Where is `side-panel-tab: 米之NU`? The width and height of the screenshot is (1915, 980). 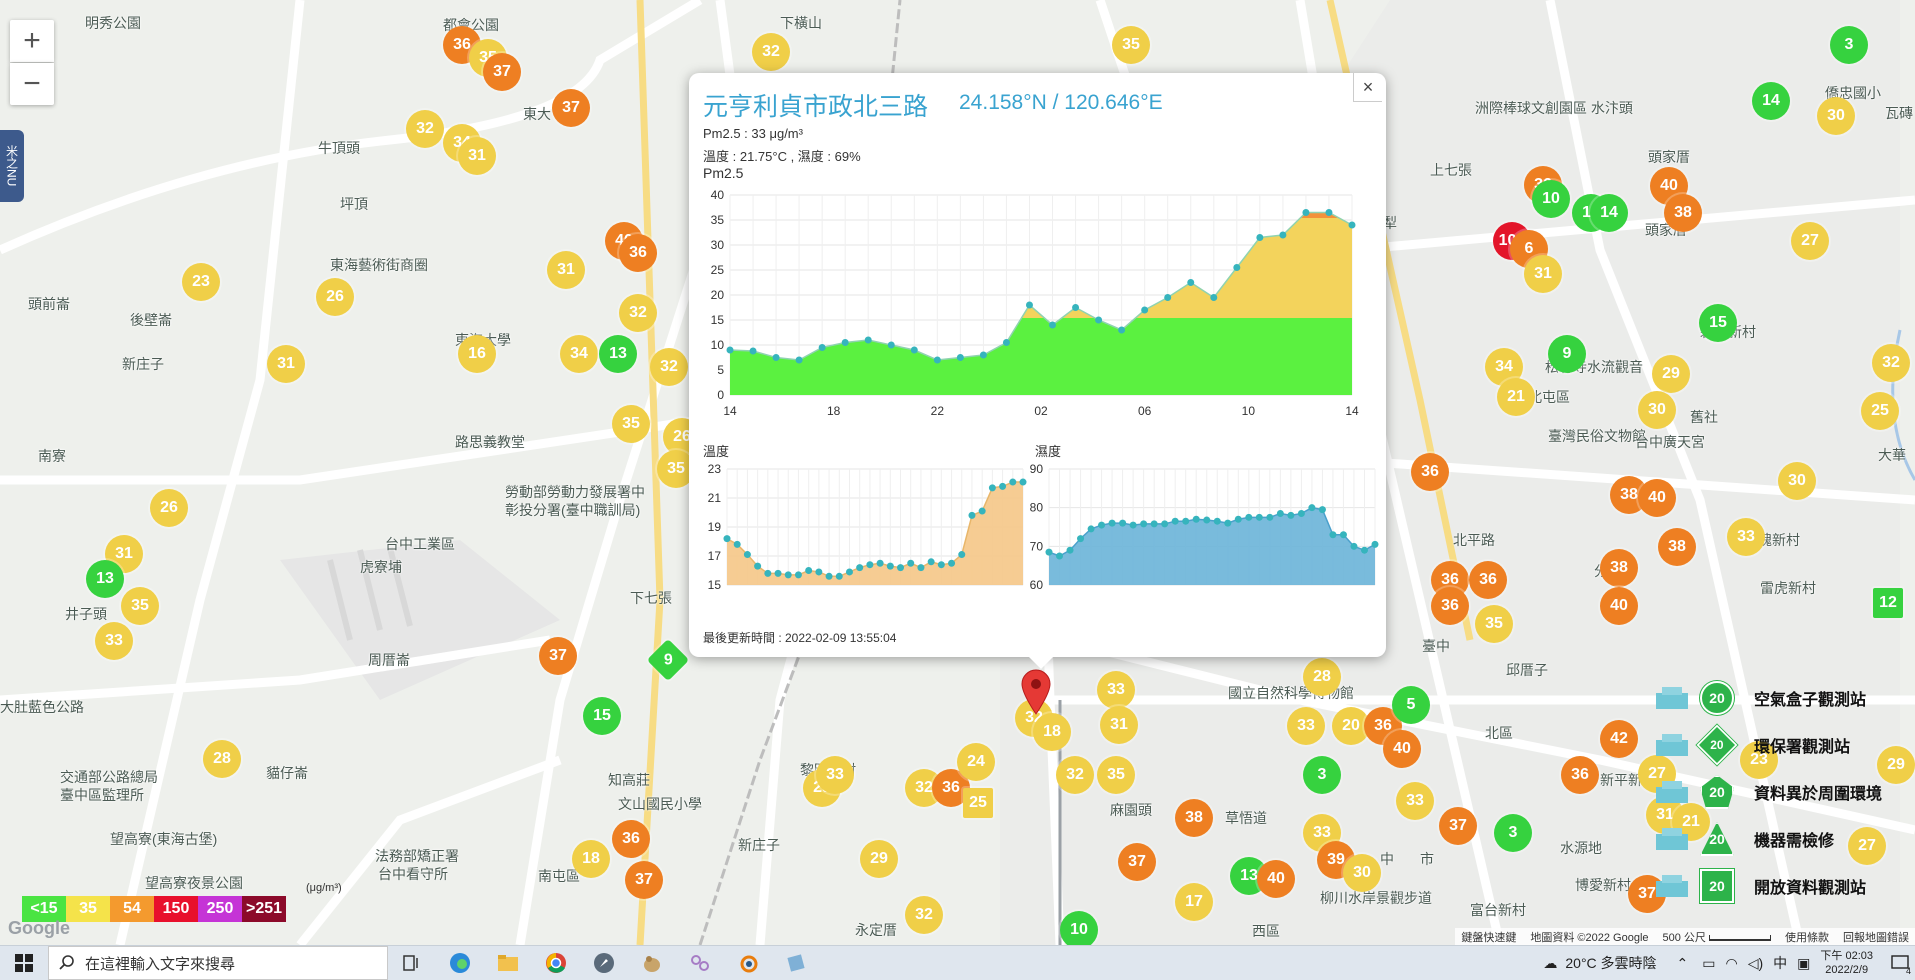
side-panel-tab: 米之NU is located at coordinates (12, 166).